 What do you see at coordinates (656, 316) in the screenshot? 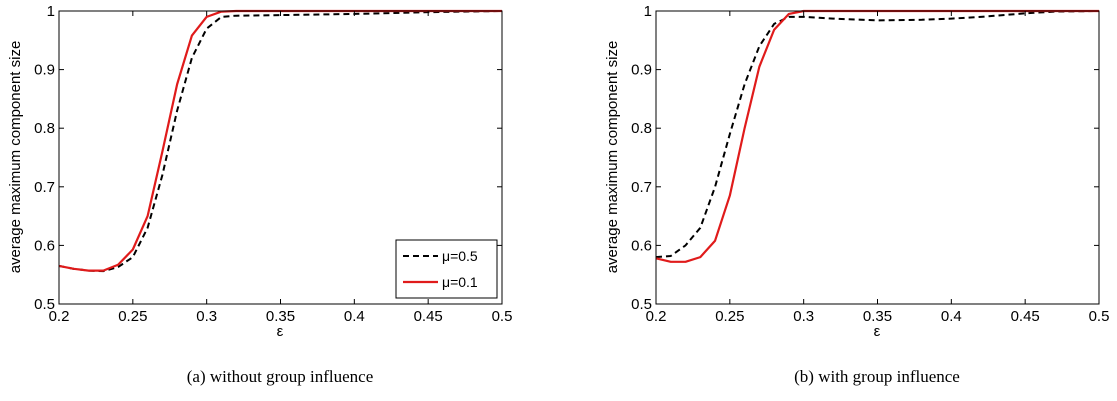
I see `panel-b-xtick-label: 0.2` at bounding box center [656, 316].